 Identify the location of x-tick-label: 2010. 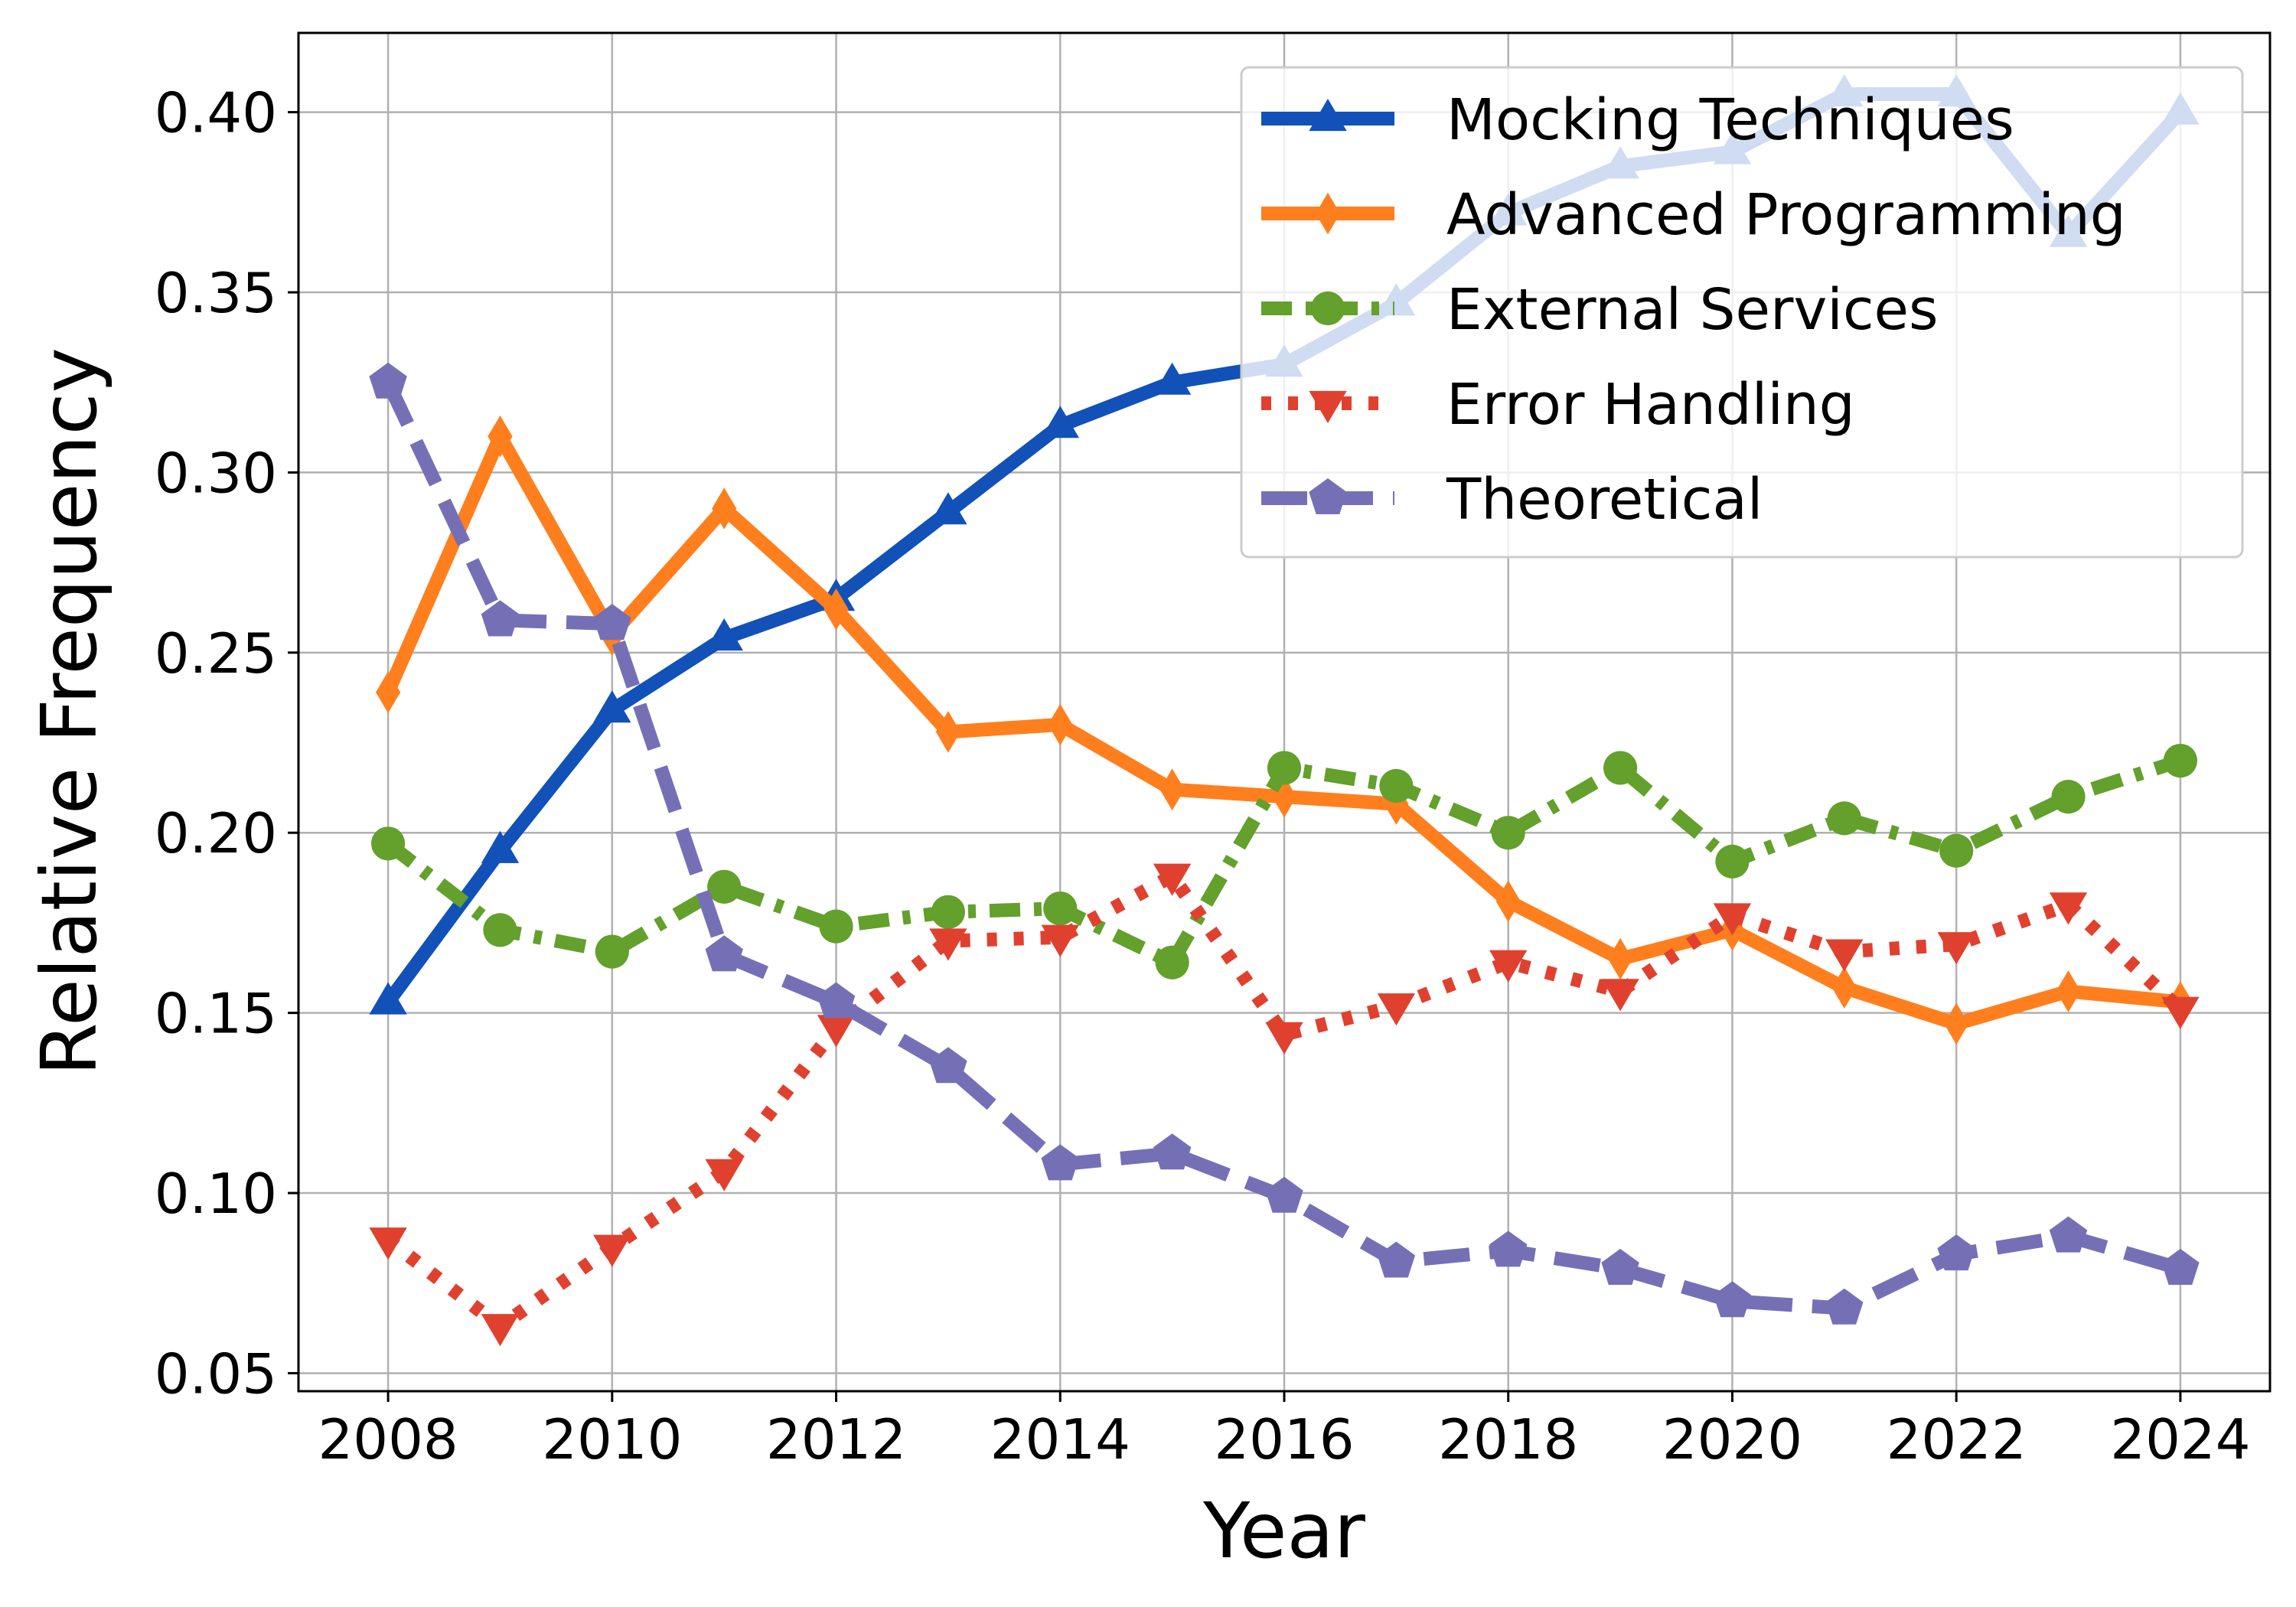
(612, 1439).